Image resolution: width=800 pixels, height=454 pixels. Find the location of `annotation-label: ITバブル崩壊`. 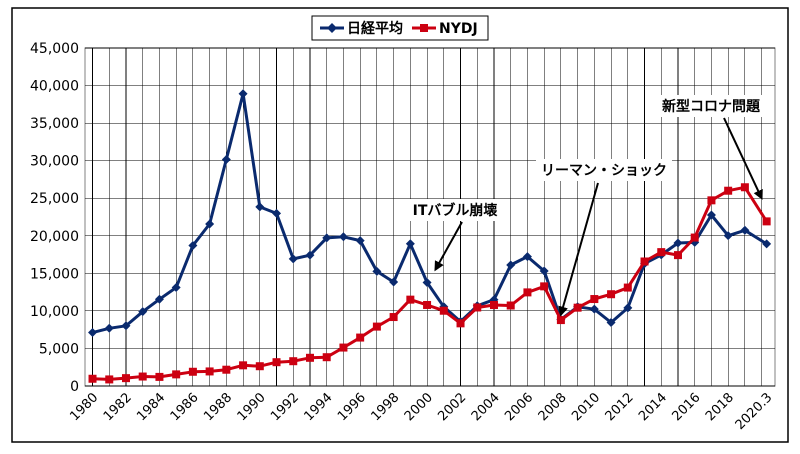

annotation-label: ITバブル崩壊 is located at coordinates (456, 210).